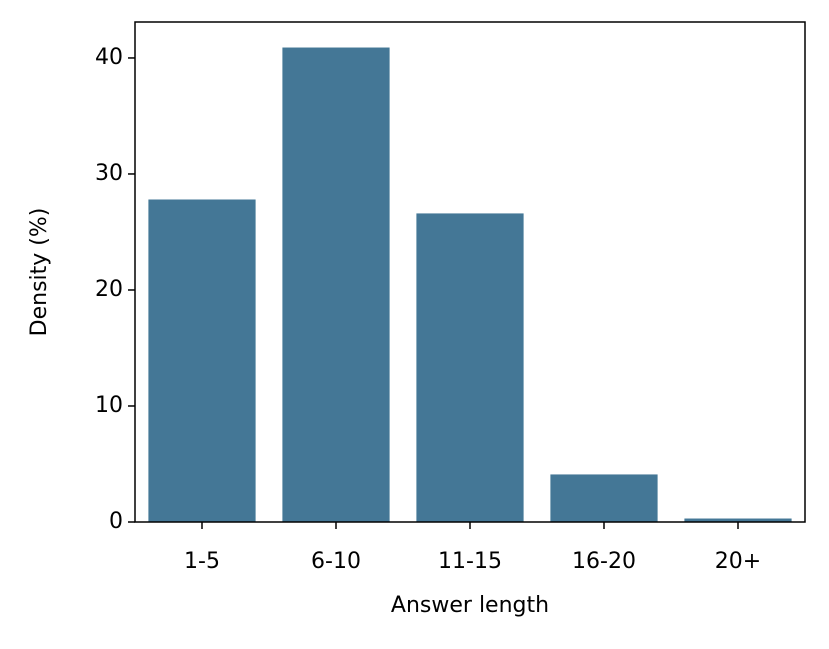 Image resolution: width=829 pixels, height=649 pixels. What do you see at coordinates (109, 405) in the screenshot?
I see `y-tick-label: 10` at bounding box center [109, 405].